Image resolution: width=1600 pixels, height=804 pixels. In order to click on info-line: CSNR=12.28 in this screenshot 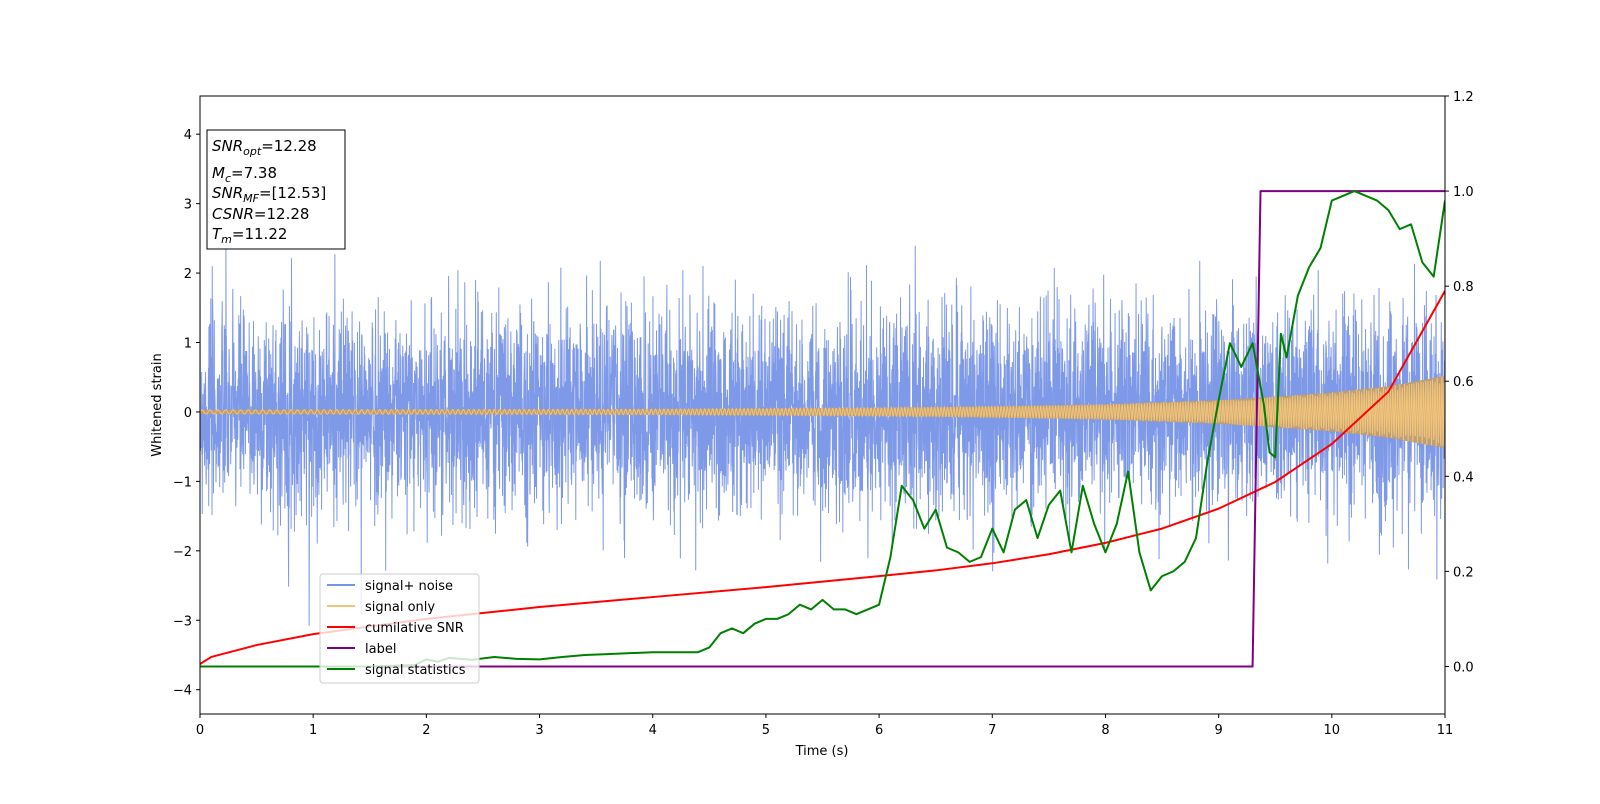, I will do `click(260, 214)`.